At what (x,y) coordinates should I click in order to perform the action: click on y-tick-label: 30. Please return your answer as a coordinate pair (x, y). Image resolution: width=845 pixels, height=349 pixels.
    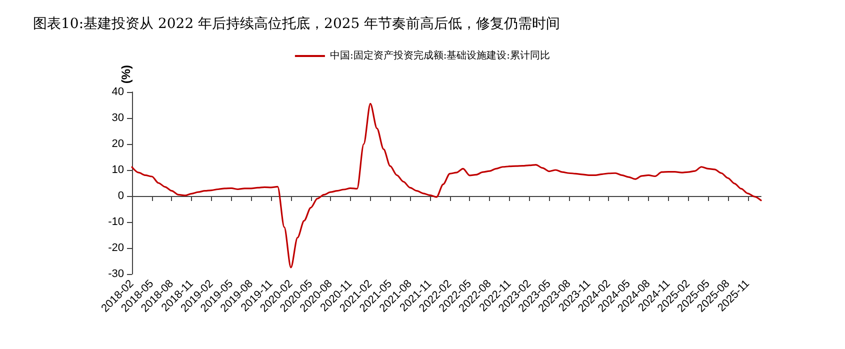
    Looking at the image, I should click on (118, 118).